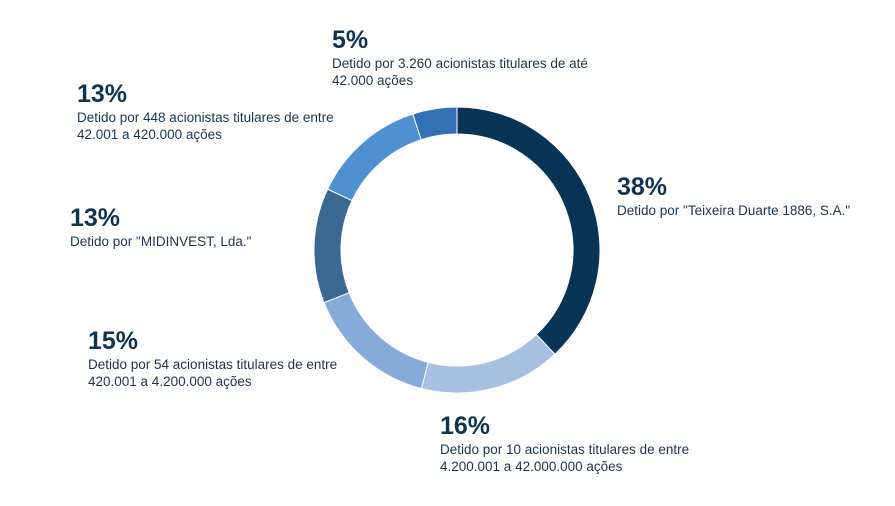  What do you see at coordinates (161, 241) in the screenshot?
I see `slice-description: Detido por "MIDINVEST, Lda."` at bounding box center [161, 241].